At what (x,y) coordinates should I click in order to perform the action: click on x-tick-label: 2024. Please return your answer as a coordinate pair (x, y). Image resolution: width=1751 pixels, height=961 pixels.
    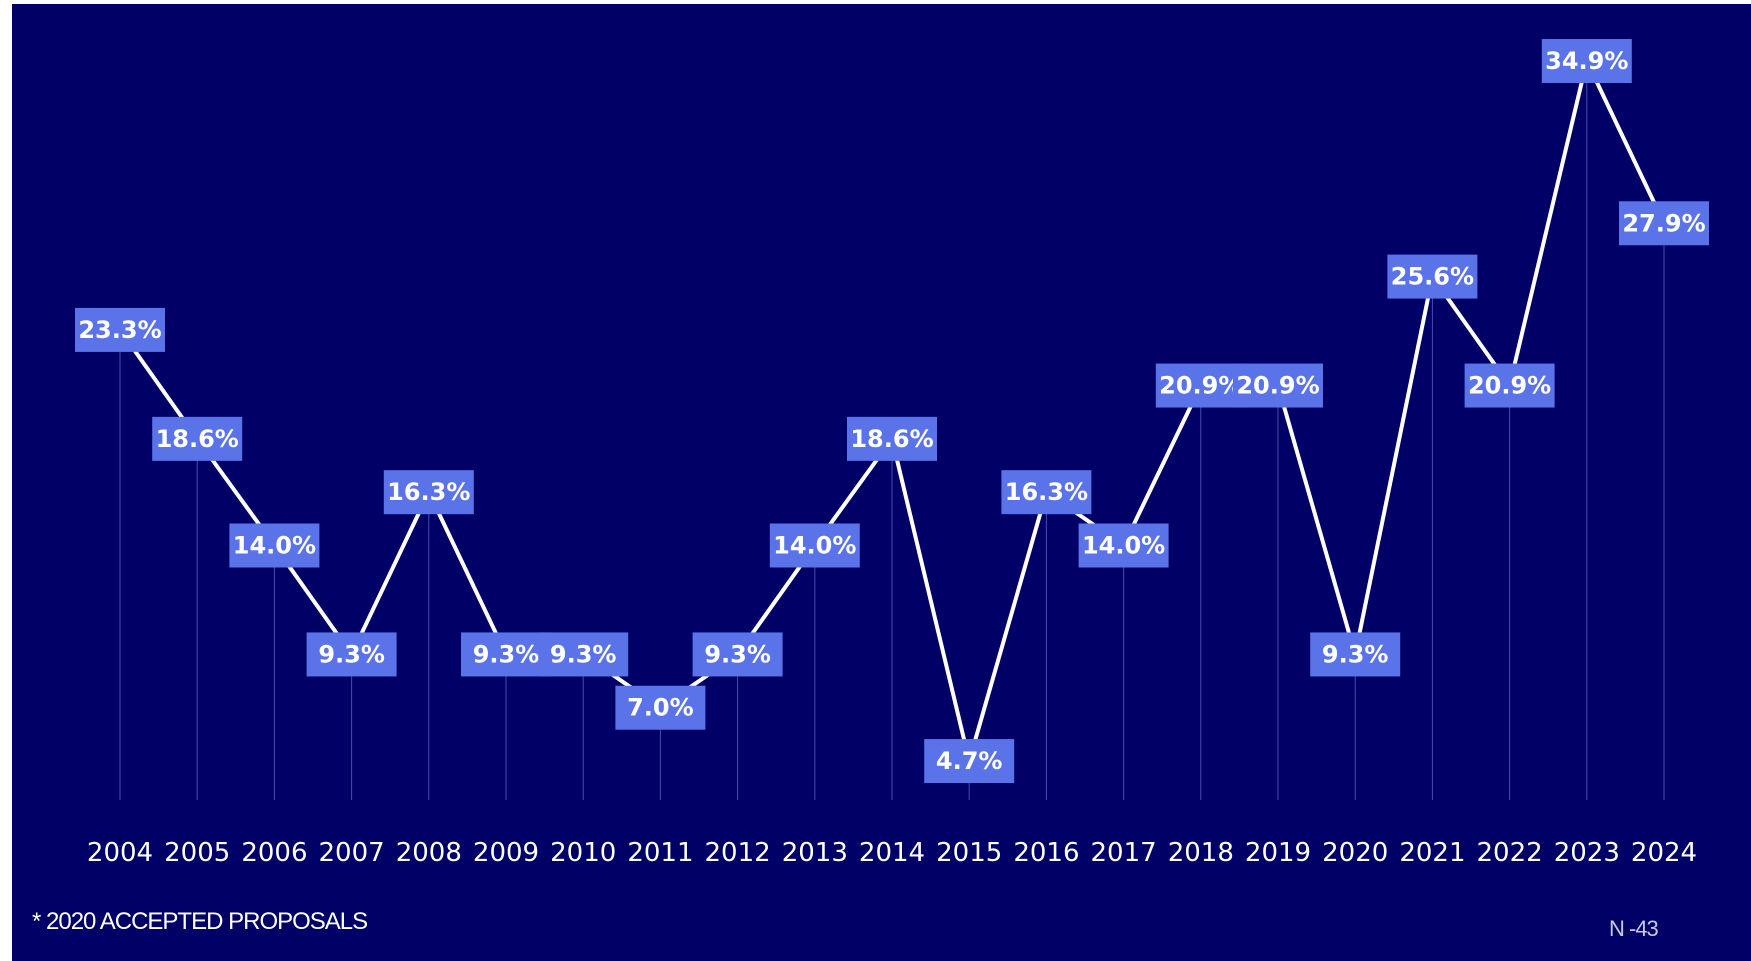
    Looking at the image, I should click on (1664, 853).